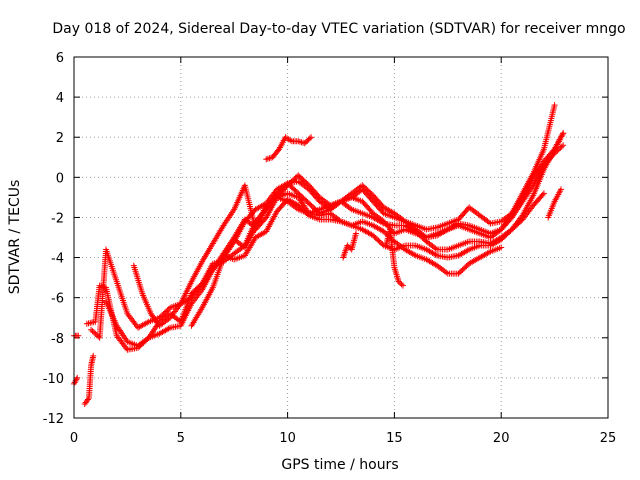 The image size is (640, 480). What do you see at coordinates (57, 218) in the screenshot?
I see `y-tick-label: -2` at bounding box center [57, 218].